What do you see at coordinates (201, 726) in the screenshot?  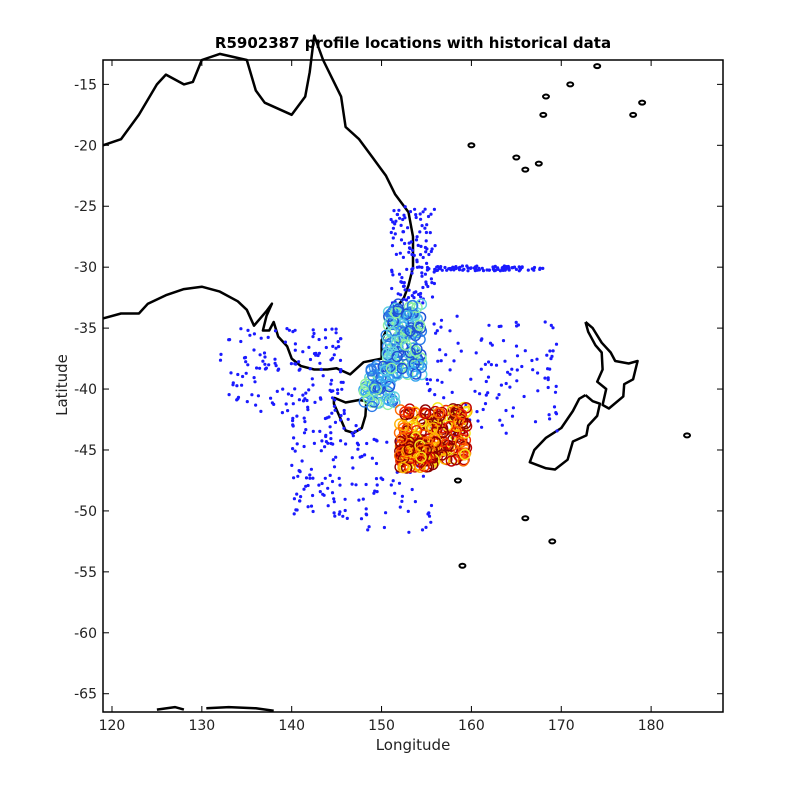 I see `x-tick-label: 130` at bounding box center [201, 726].